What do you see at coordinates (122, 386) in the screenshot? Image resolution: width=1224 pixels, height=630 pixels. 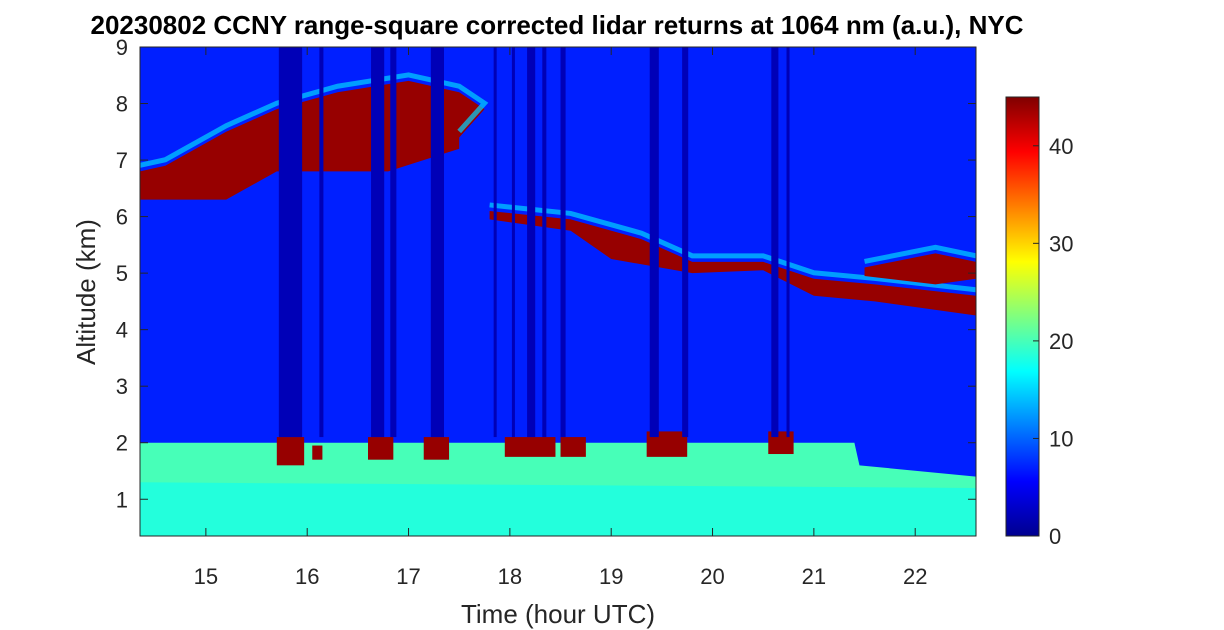 I see `y-tick-label: 3` at bounding box center [122, 386].